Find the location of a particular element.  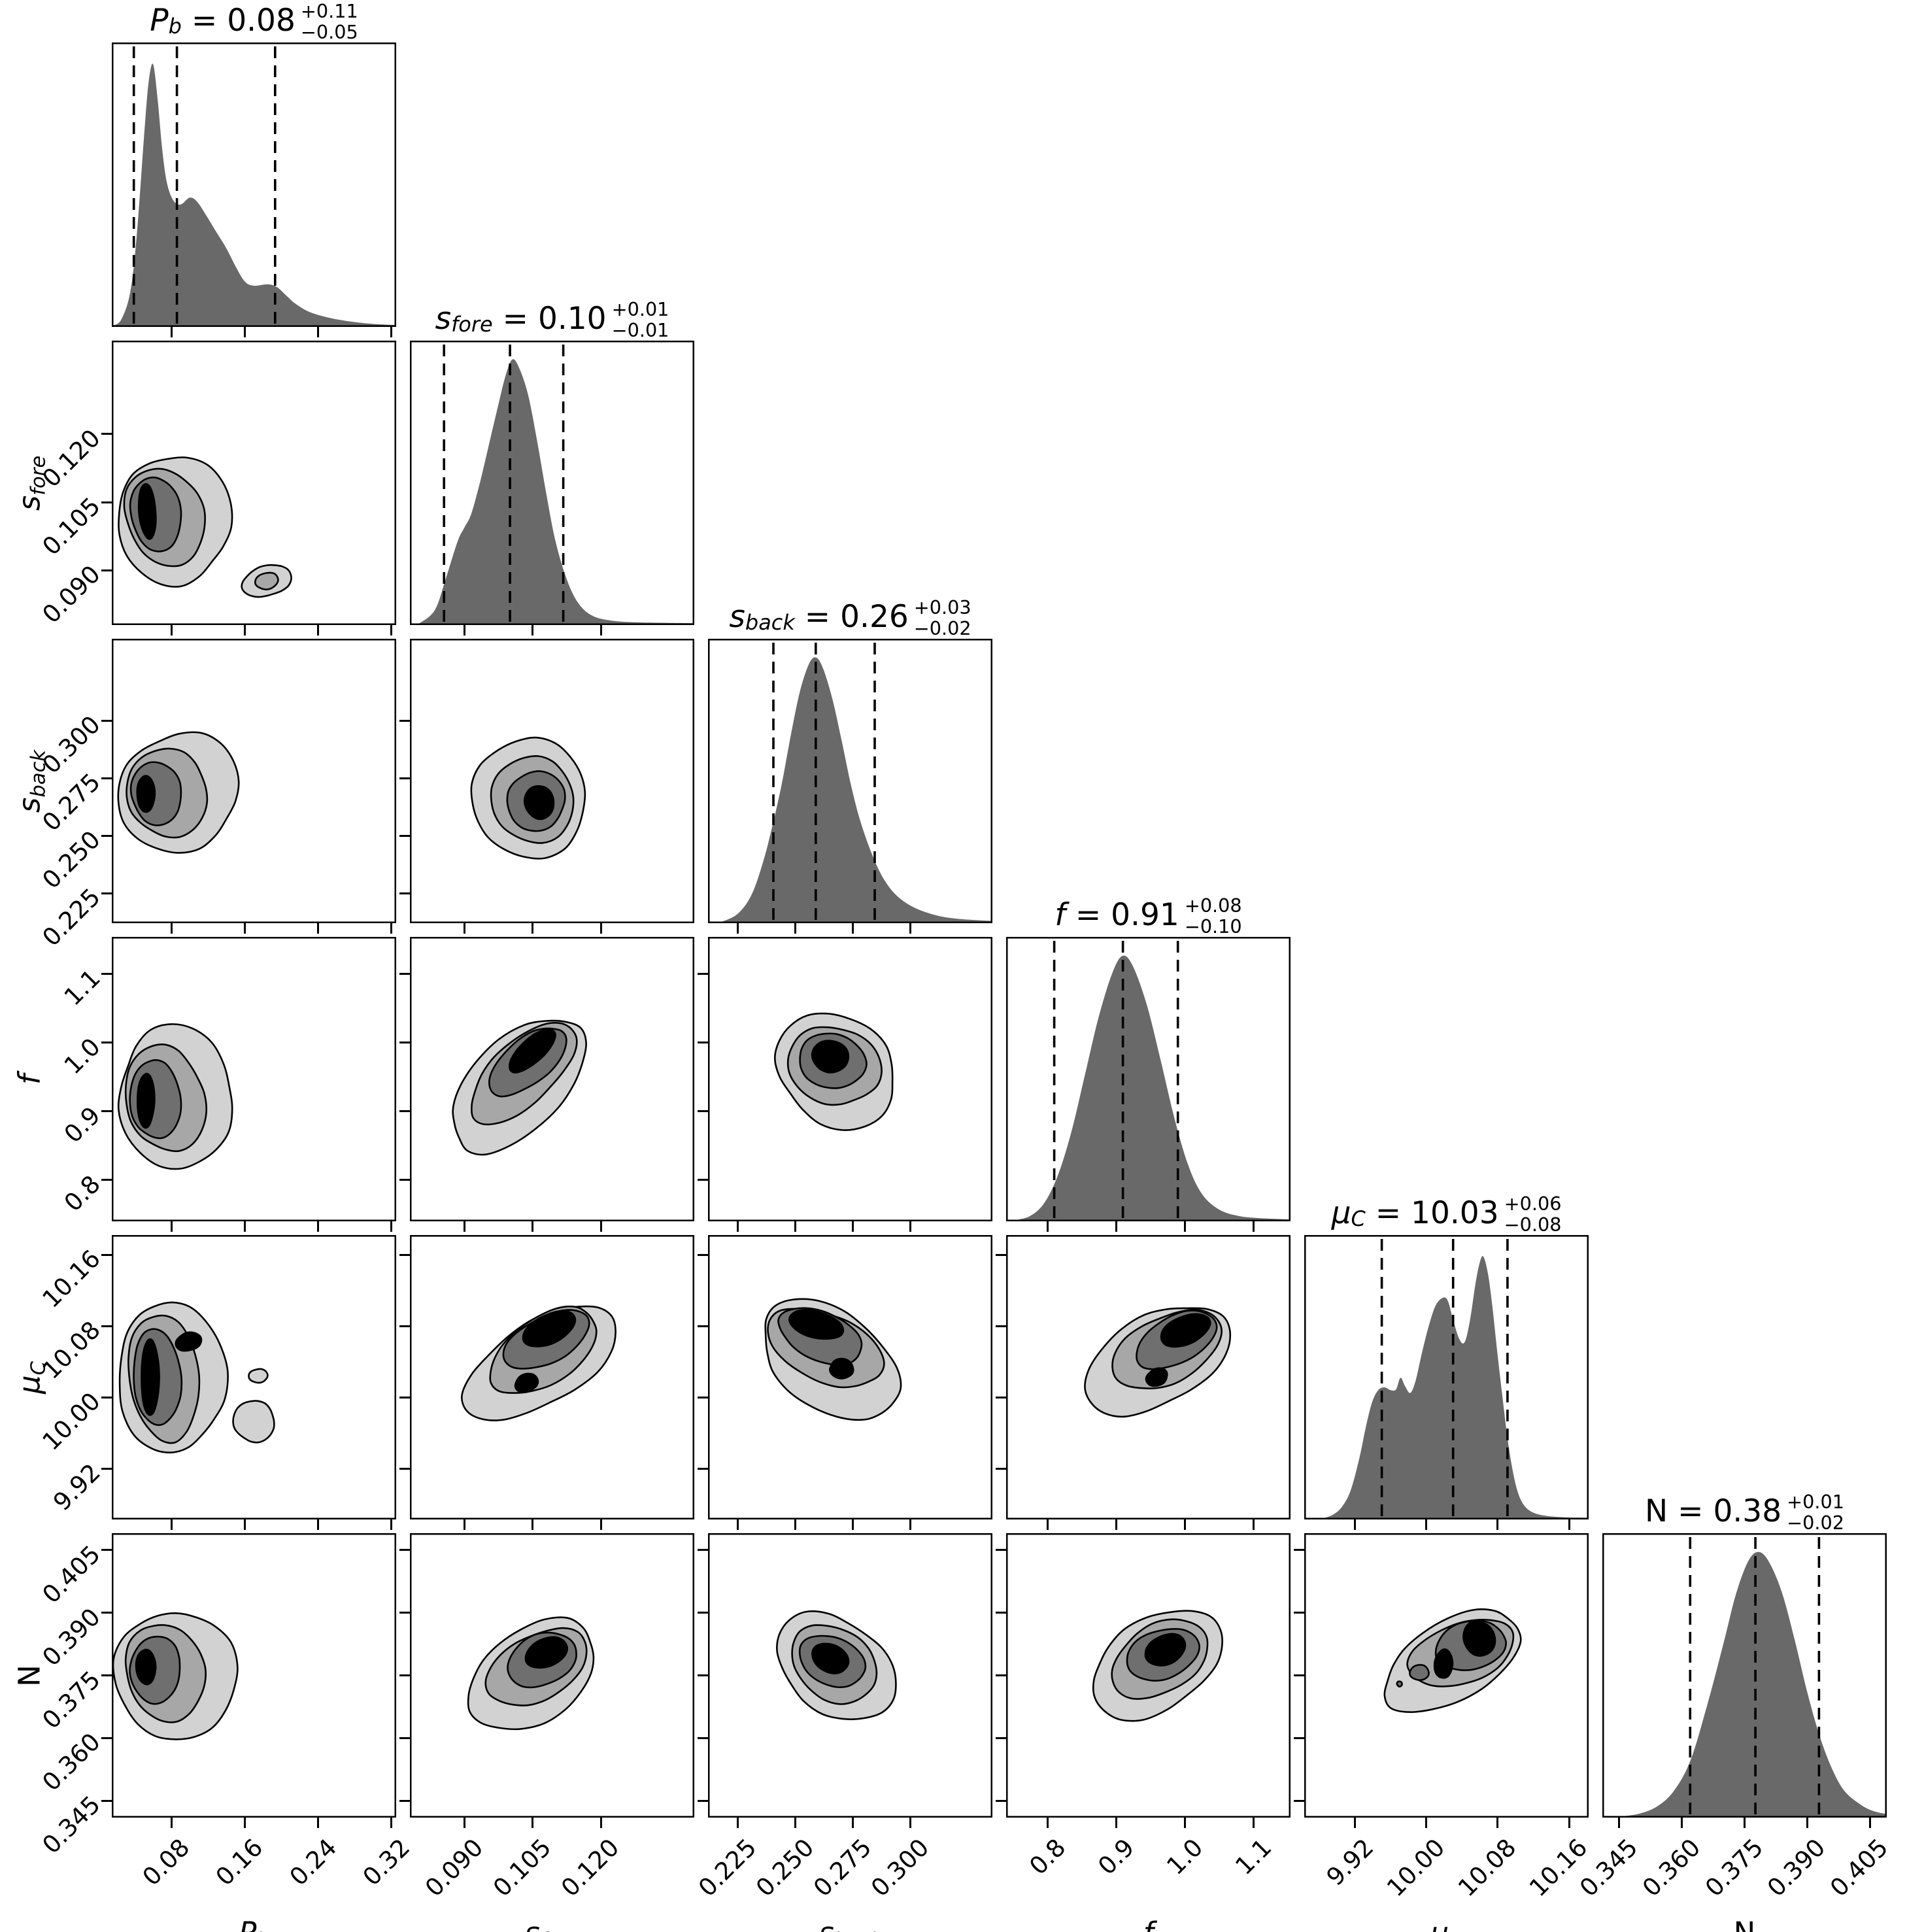

contour-panel-mu_C-vs-f is located at coordinates (1149, 1377).